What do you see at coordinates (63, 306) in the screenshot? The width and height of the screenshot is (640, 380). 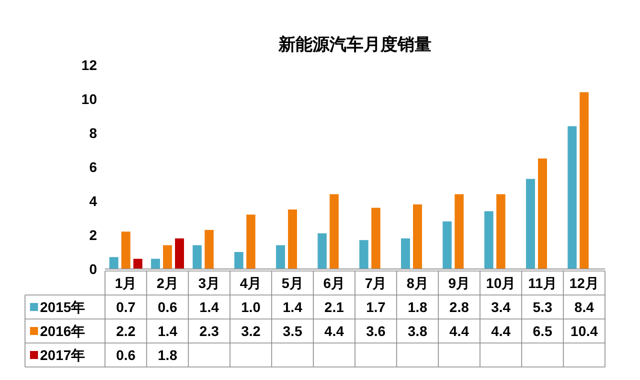 I see `legend-label: 2015年` at bounding box center [63, 306].